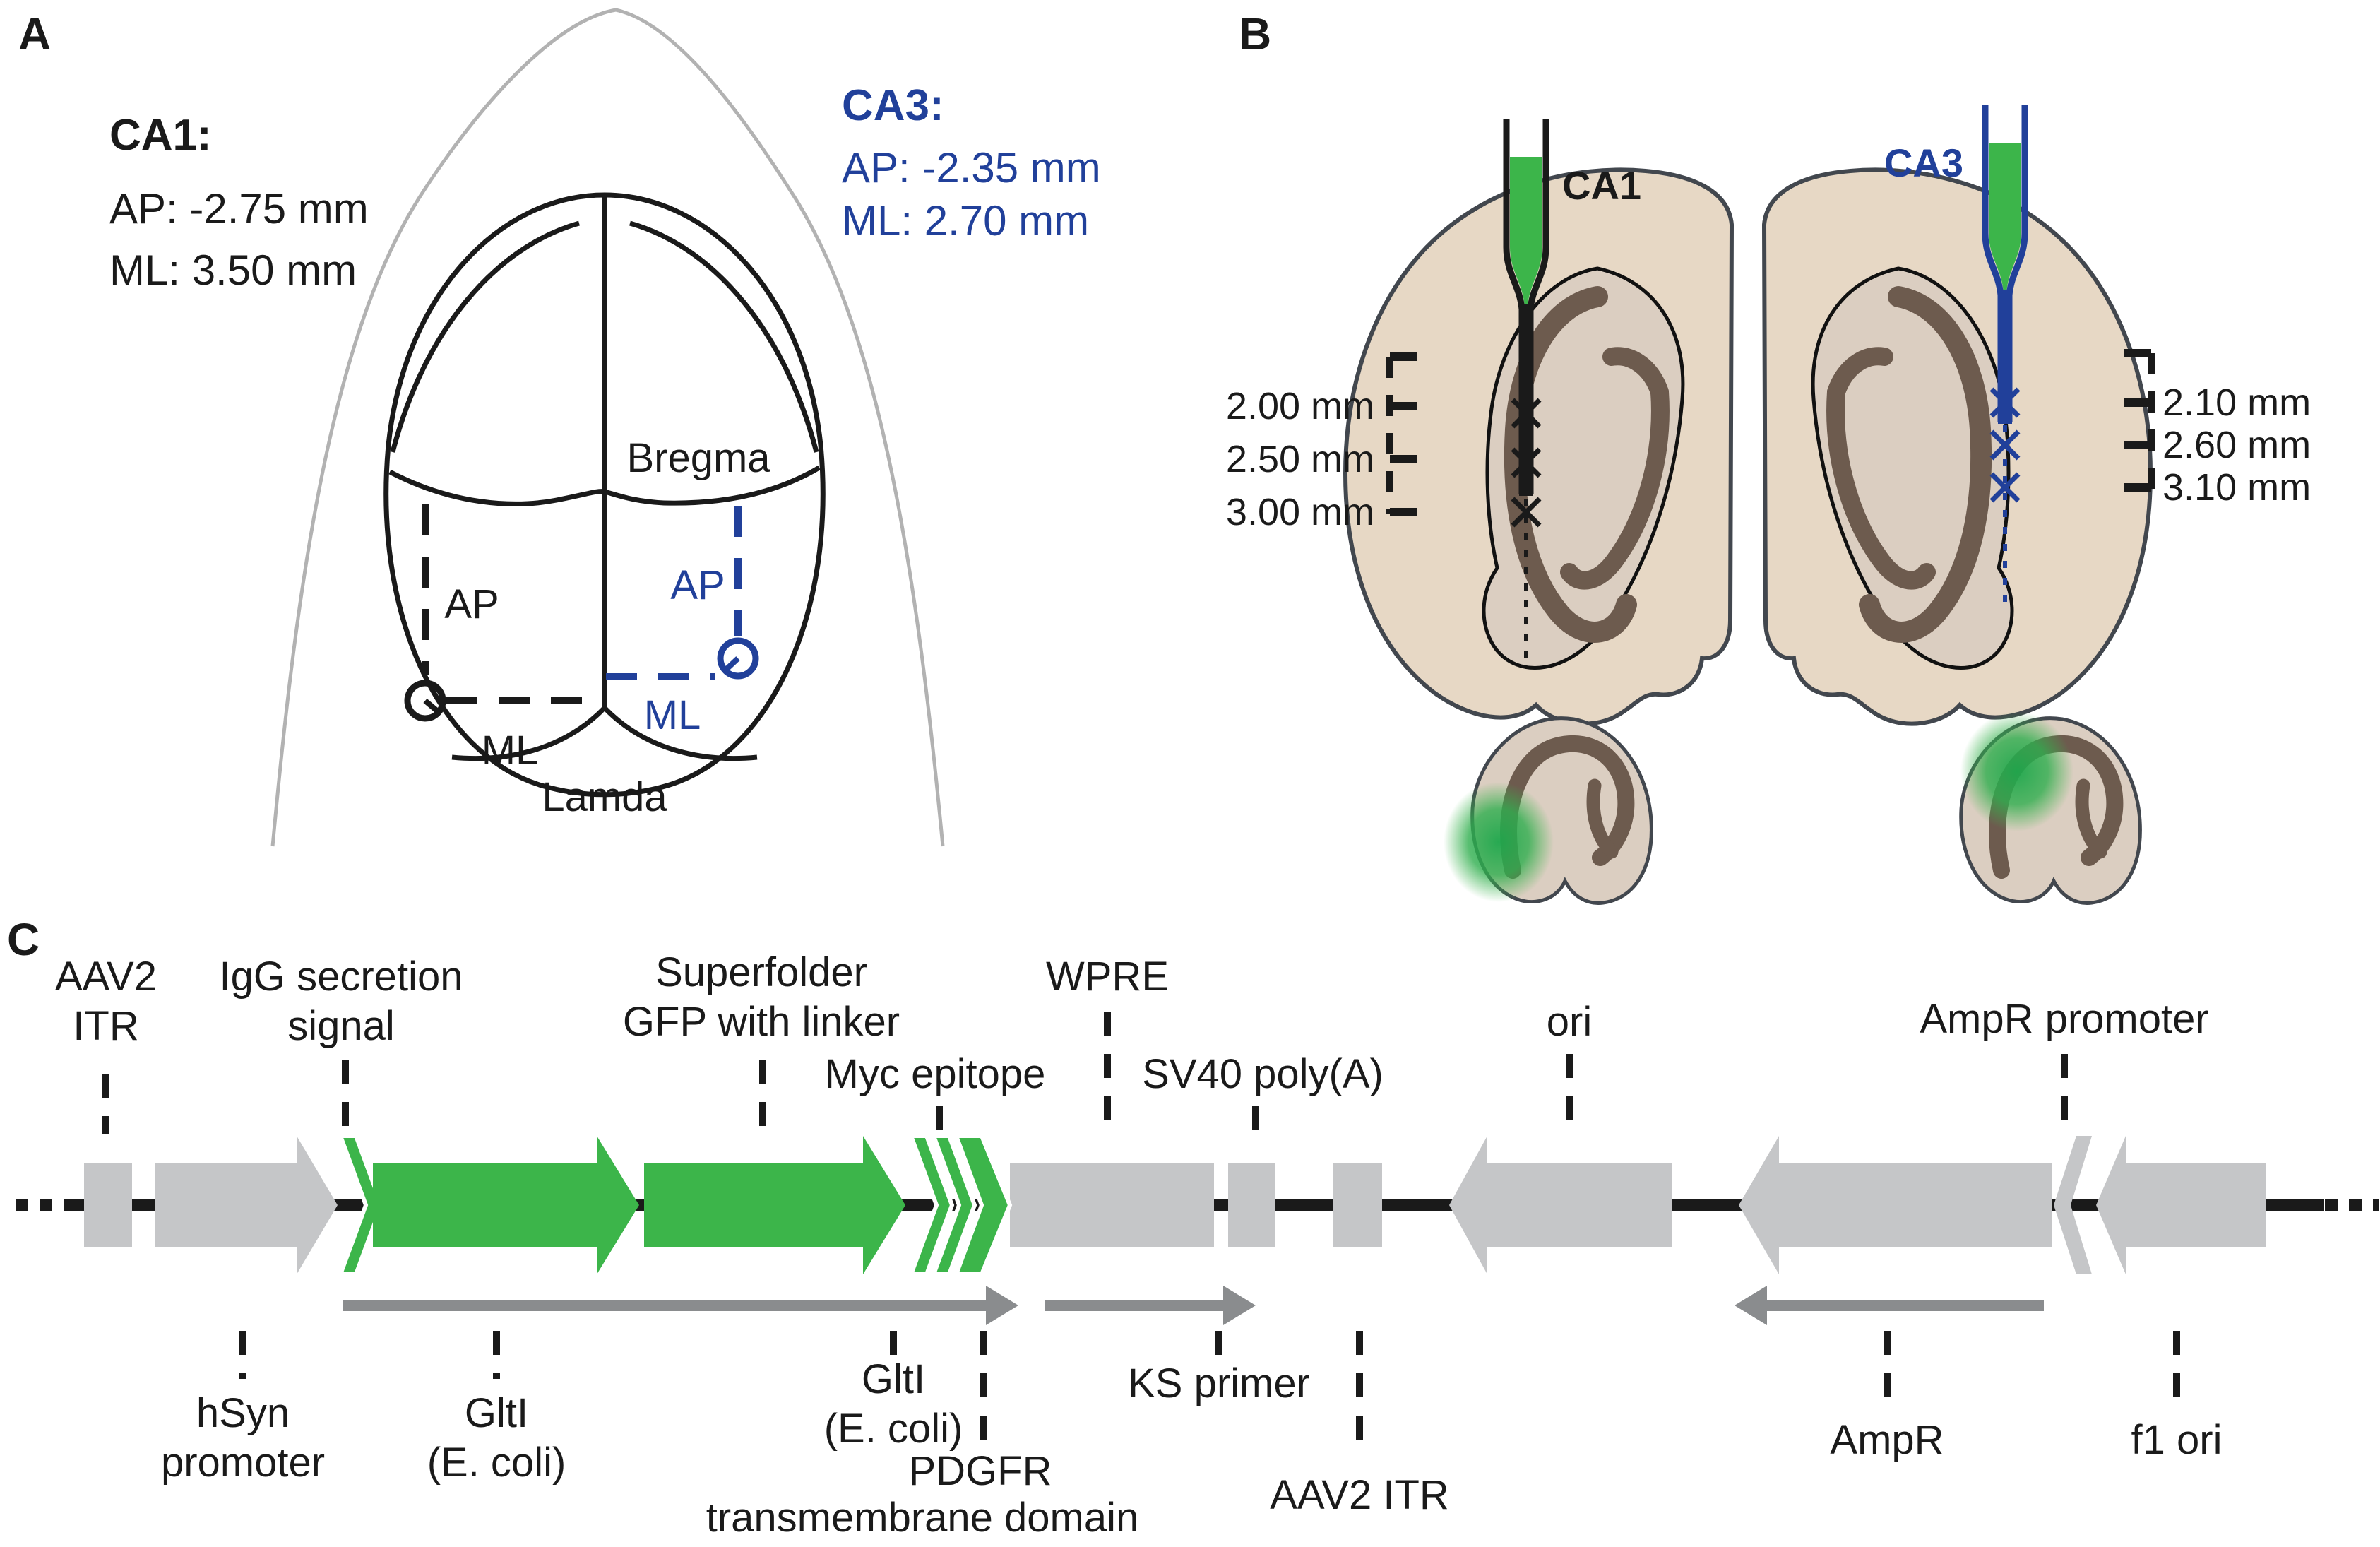  What do you see at coordinates (1219, 1383) in the screenshot?
I see `label-ks-primer: KS primer` at bounding box center [1219, 1383].